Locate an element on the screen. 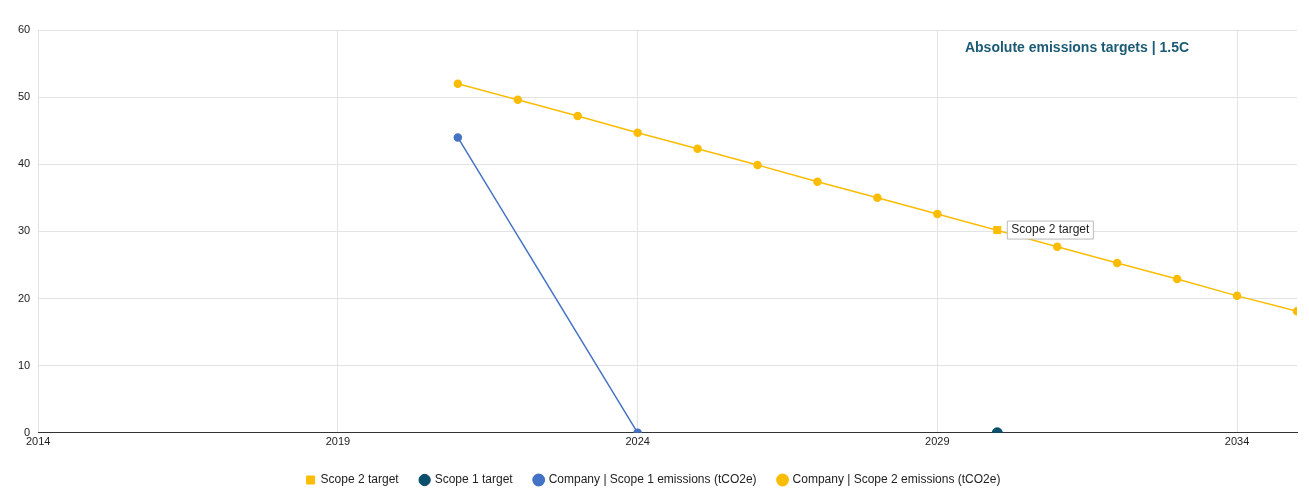  legend-label: Scope 2 target is located at coordinates (360, 479).